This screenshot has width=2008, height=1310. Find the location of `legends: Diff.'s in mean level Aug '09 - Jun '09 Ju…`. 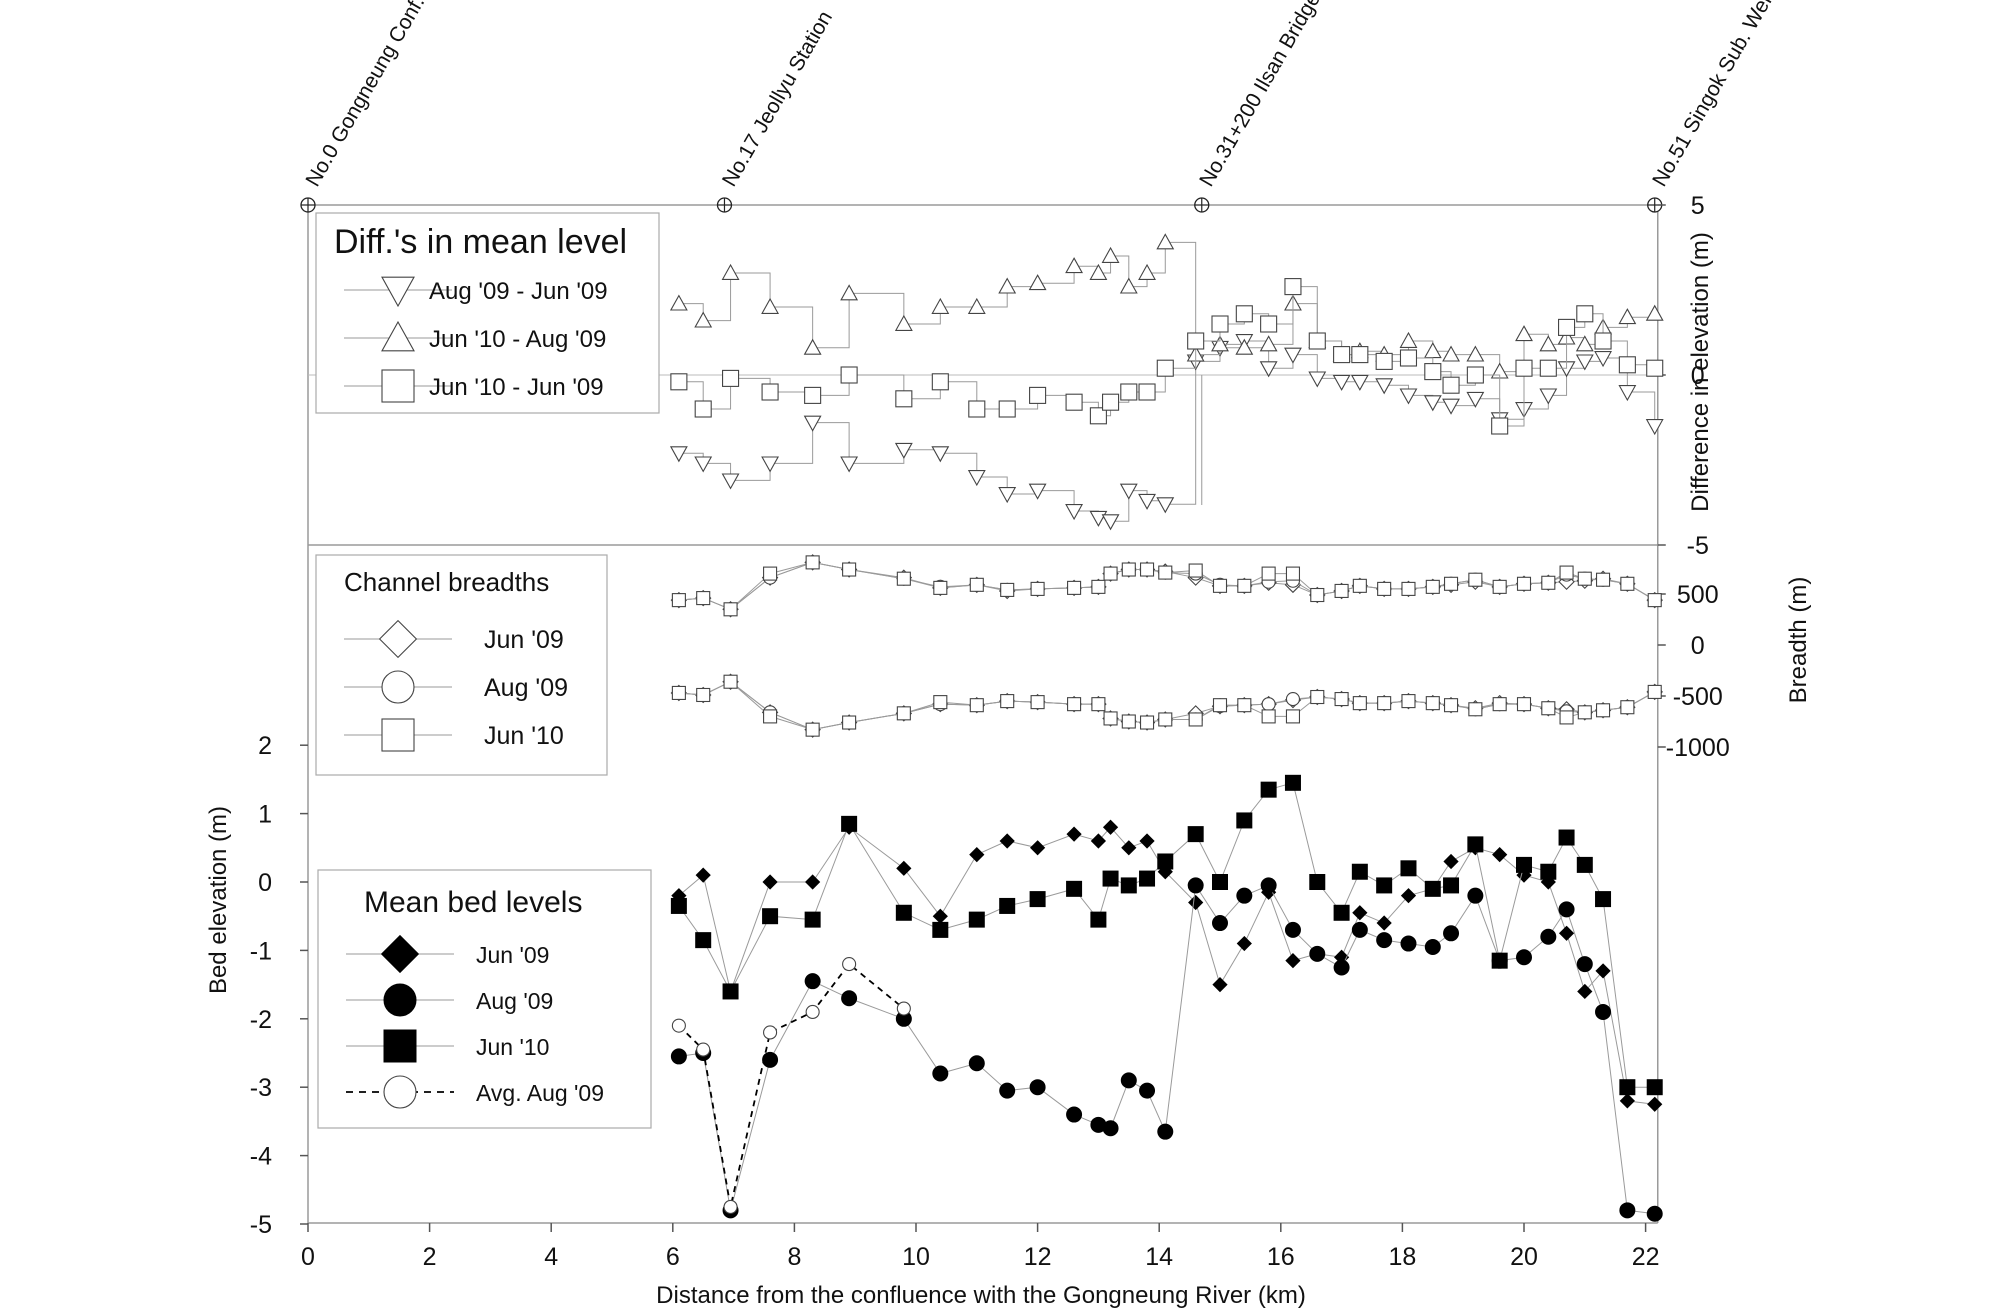

legends: Diff.'s in mean level Aug '09 - Jun '09 Ju… is located at coordinates (487, 670).